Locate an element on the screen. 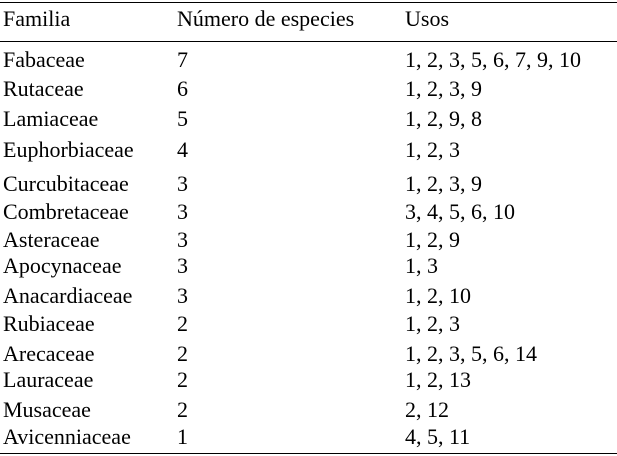  row-familia: Anacardiaceae is located at coordinates (68, 295).